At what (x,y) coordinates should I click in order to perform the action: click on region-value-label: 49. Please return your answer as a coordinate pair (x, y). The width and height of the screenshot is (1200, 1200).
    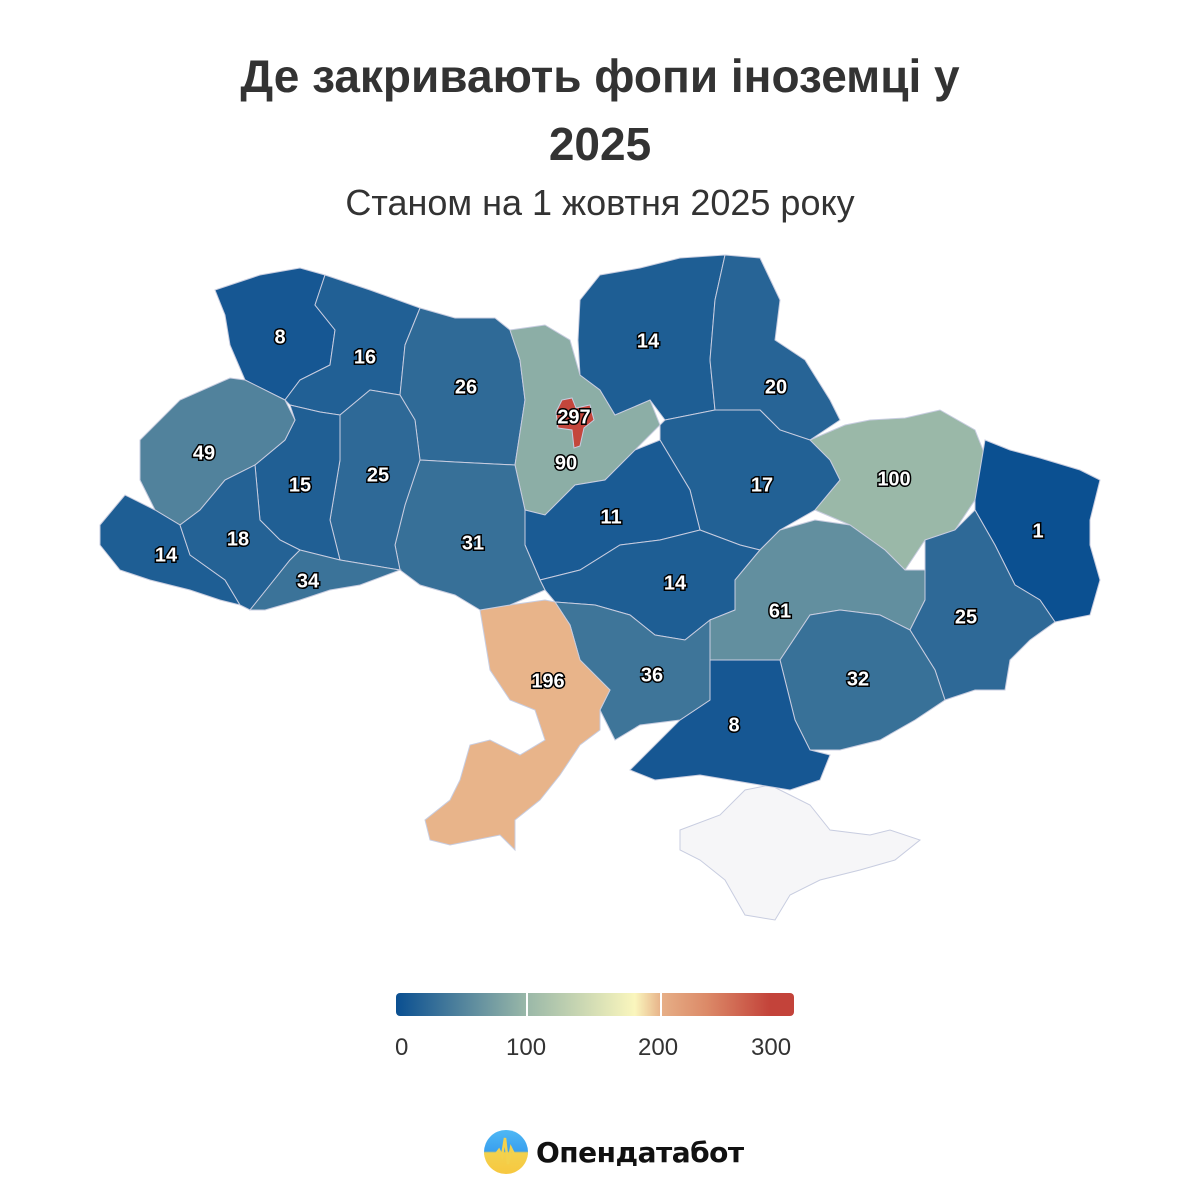
    Looking at the image, I should click on (204, 453).